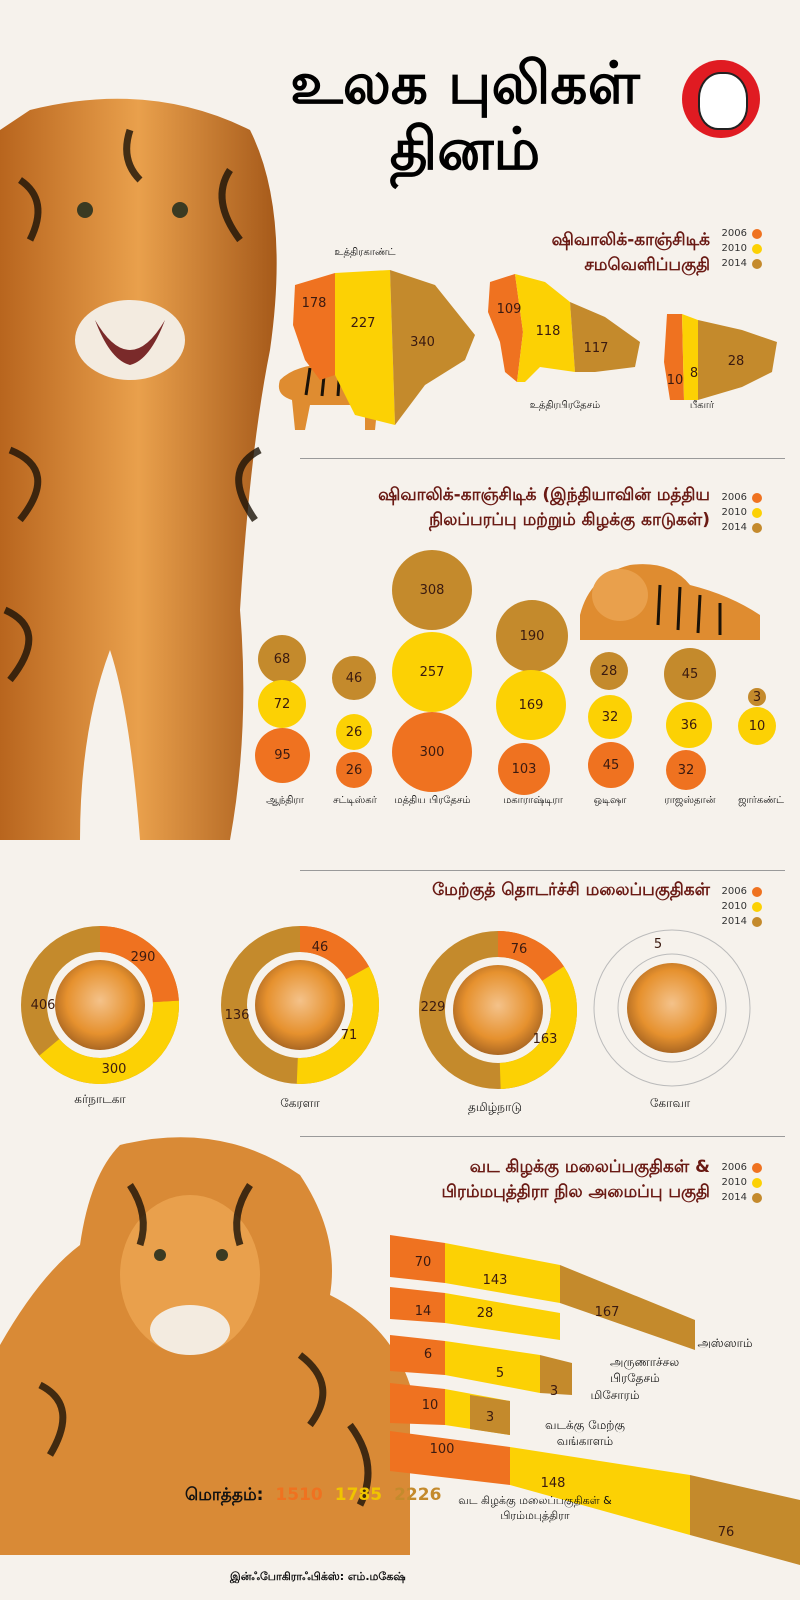 The width and height of the screenshot is (800, 1600). I want to click on label-goa: கோவா, so click(670, 1103).